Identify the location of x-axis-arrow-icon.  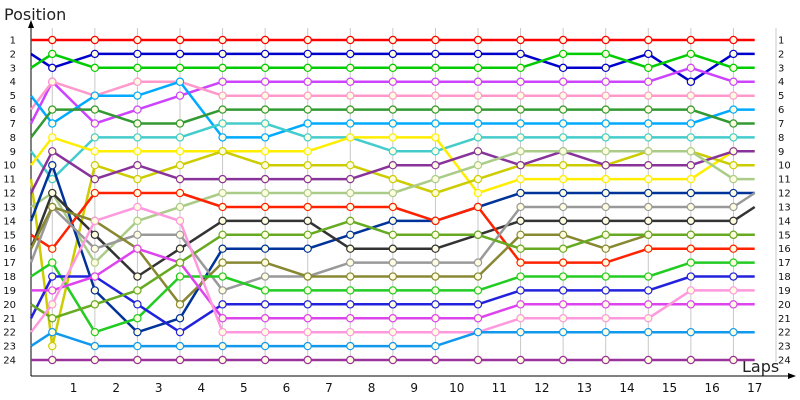
(792, 376).